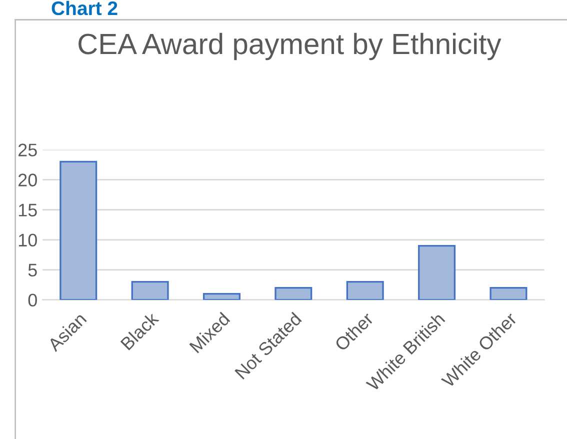 The image size is (567, 439). I want to click on caption: Chart 2, so click(85, 8).